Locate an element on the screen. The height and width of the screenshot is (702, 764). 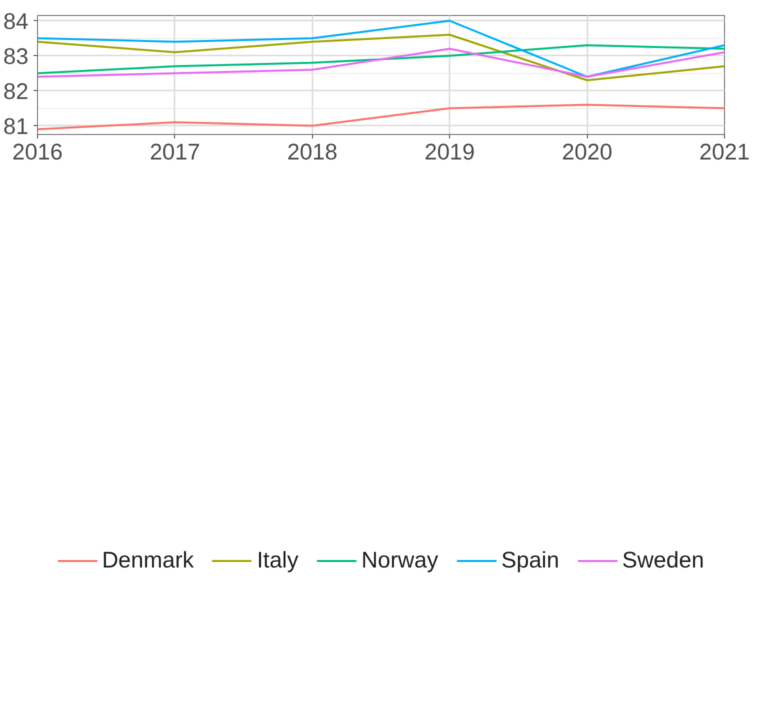
x-tick-label: 2019 is located at coordinates (449, 151).